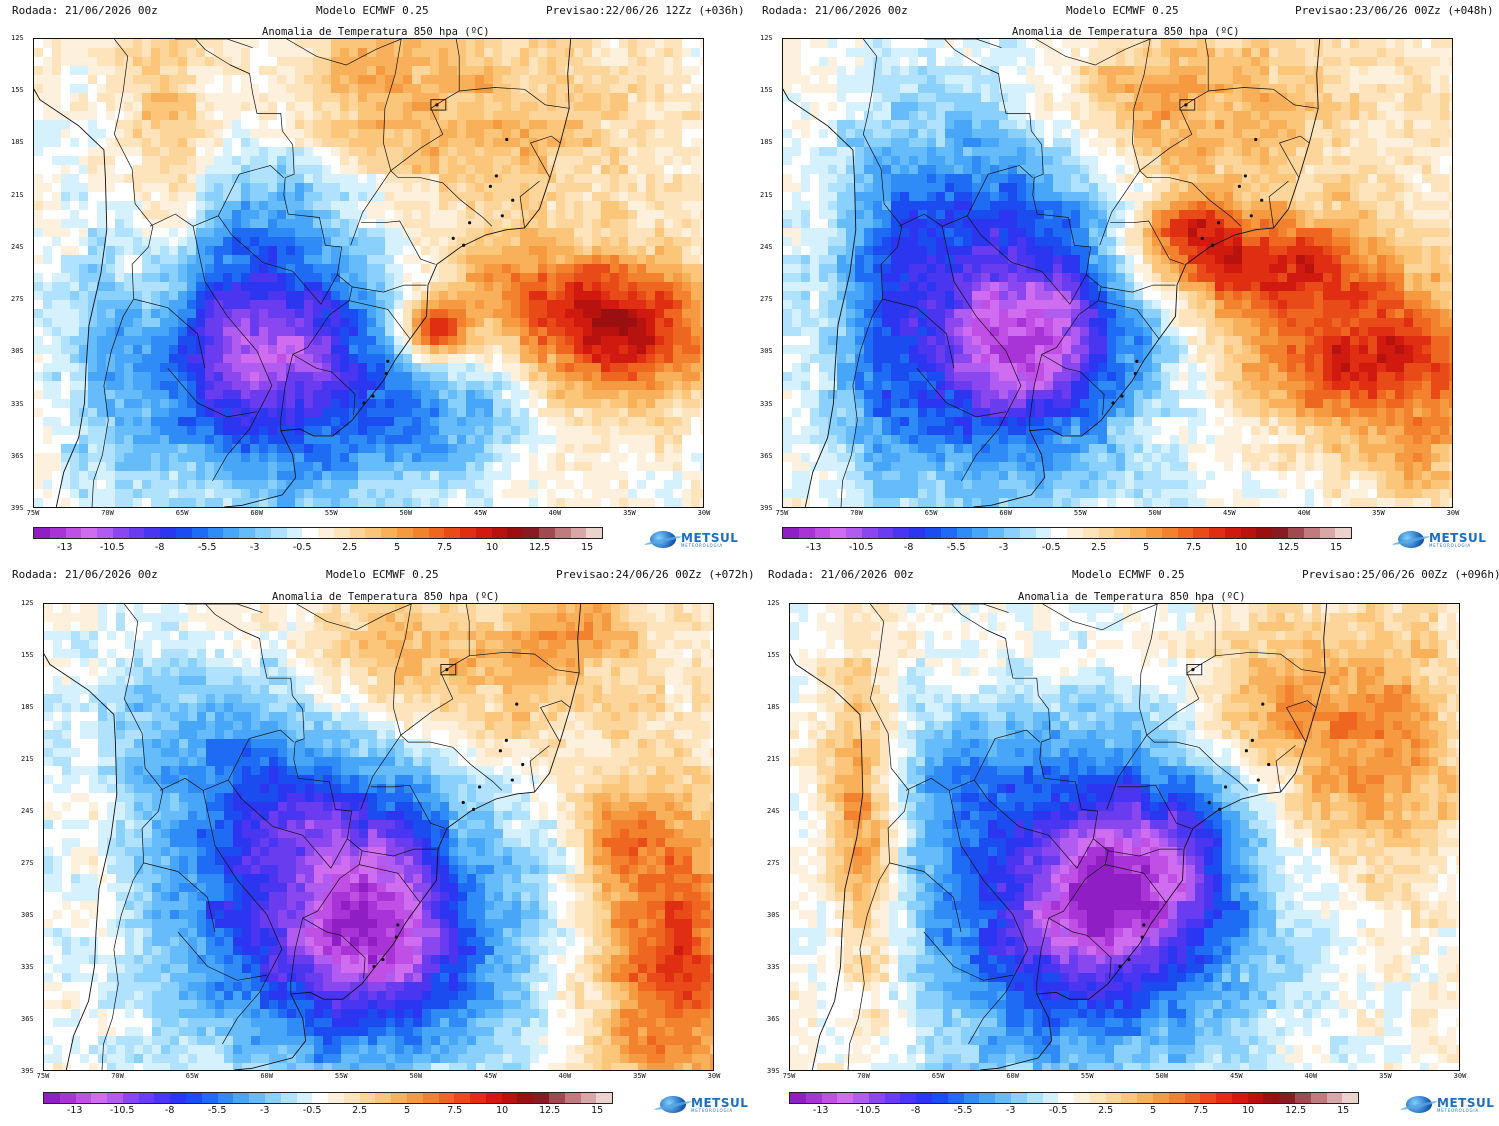 The height and width of the screenshot is (1126, 1499). Describe the element at coordinates (766, 246) in the screenshot. I see `lat-label: 24S` at that location.